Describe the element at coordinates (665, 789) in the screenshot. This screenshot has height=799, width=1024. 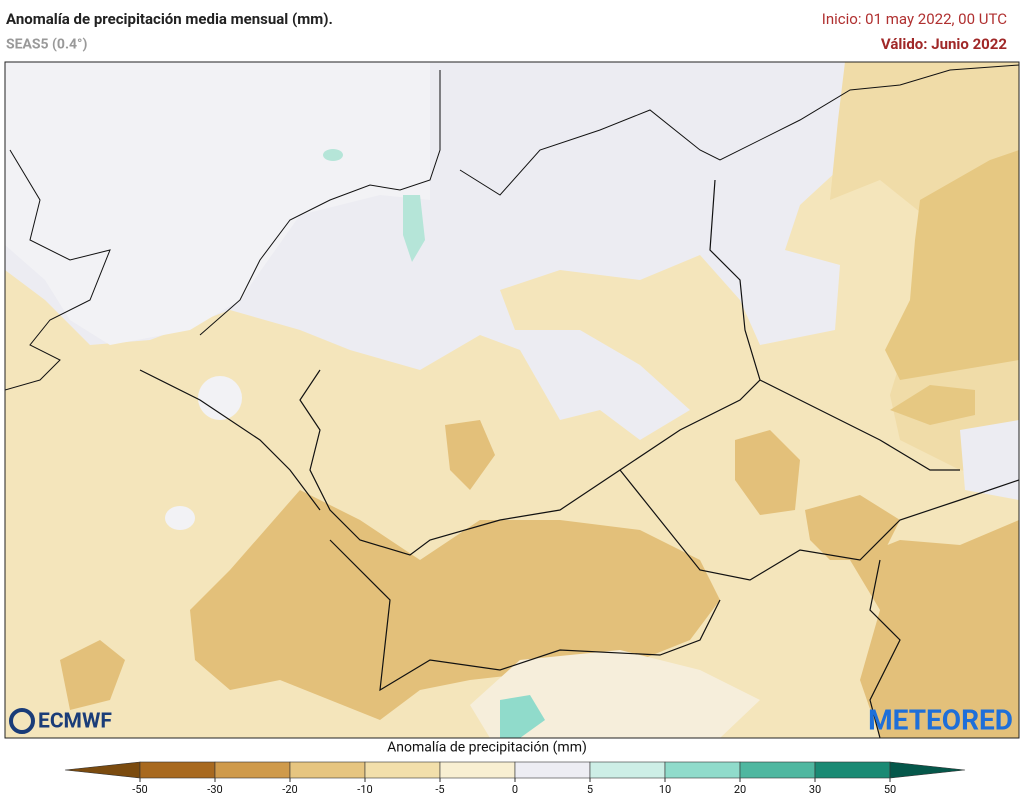
I see `colorbar-tick-label: 10` at that location.